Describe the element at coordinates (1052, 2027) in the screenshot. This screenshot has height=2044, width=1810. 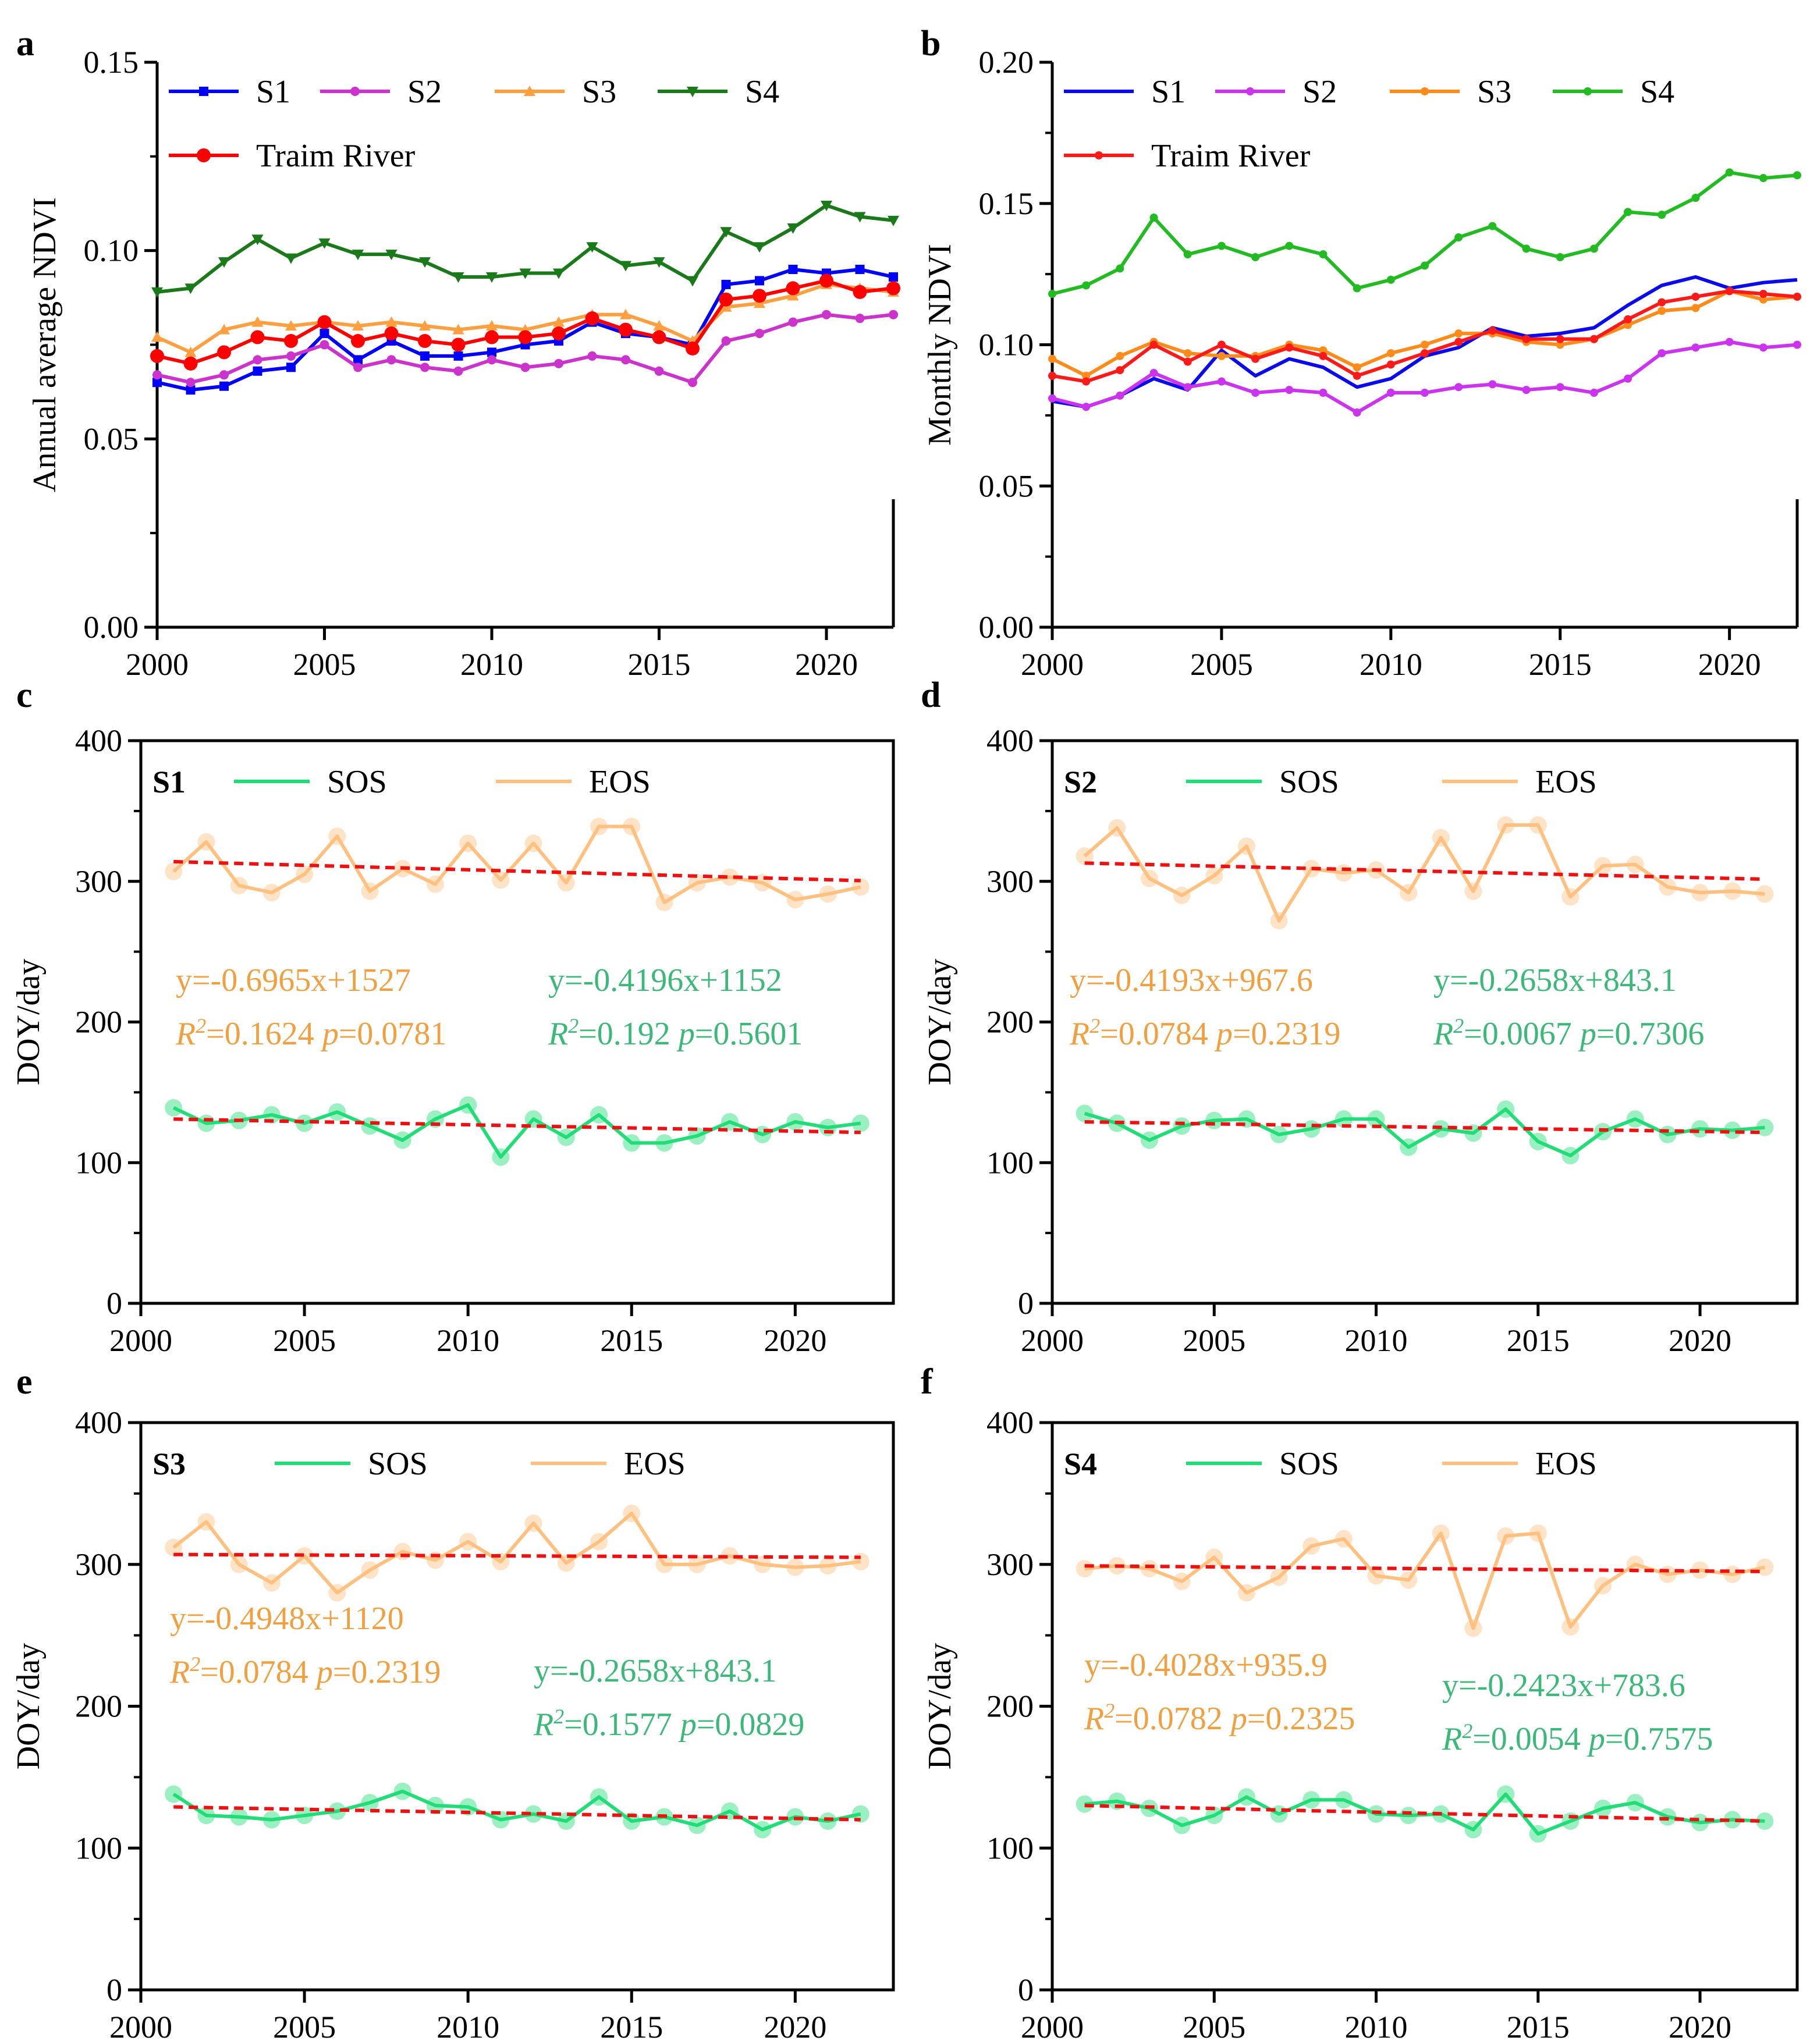
I see `x-tick-label: 2000` at that location.